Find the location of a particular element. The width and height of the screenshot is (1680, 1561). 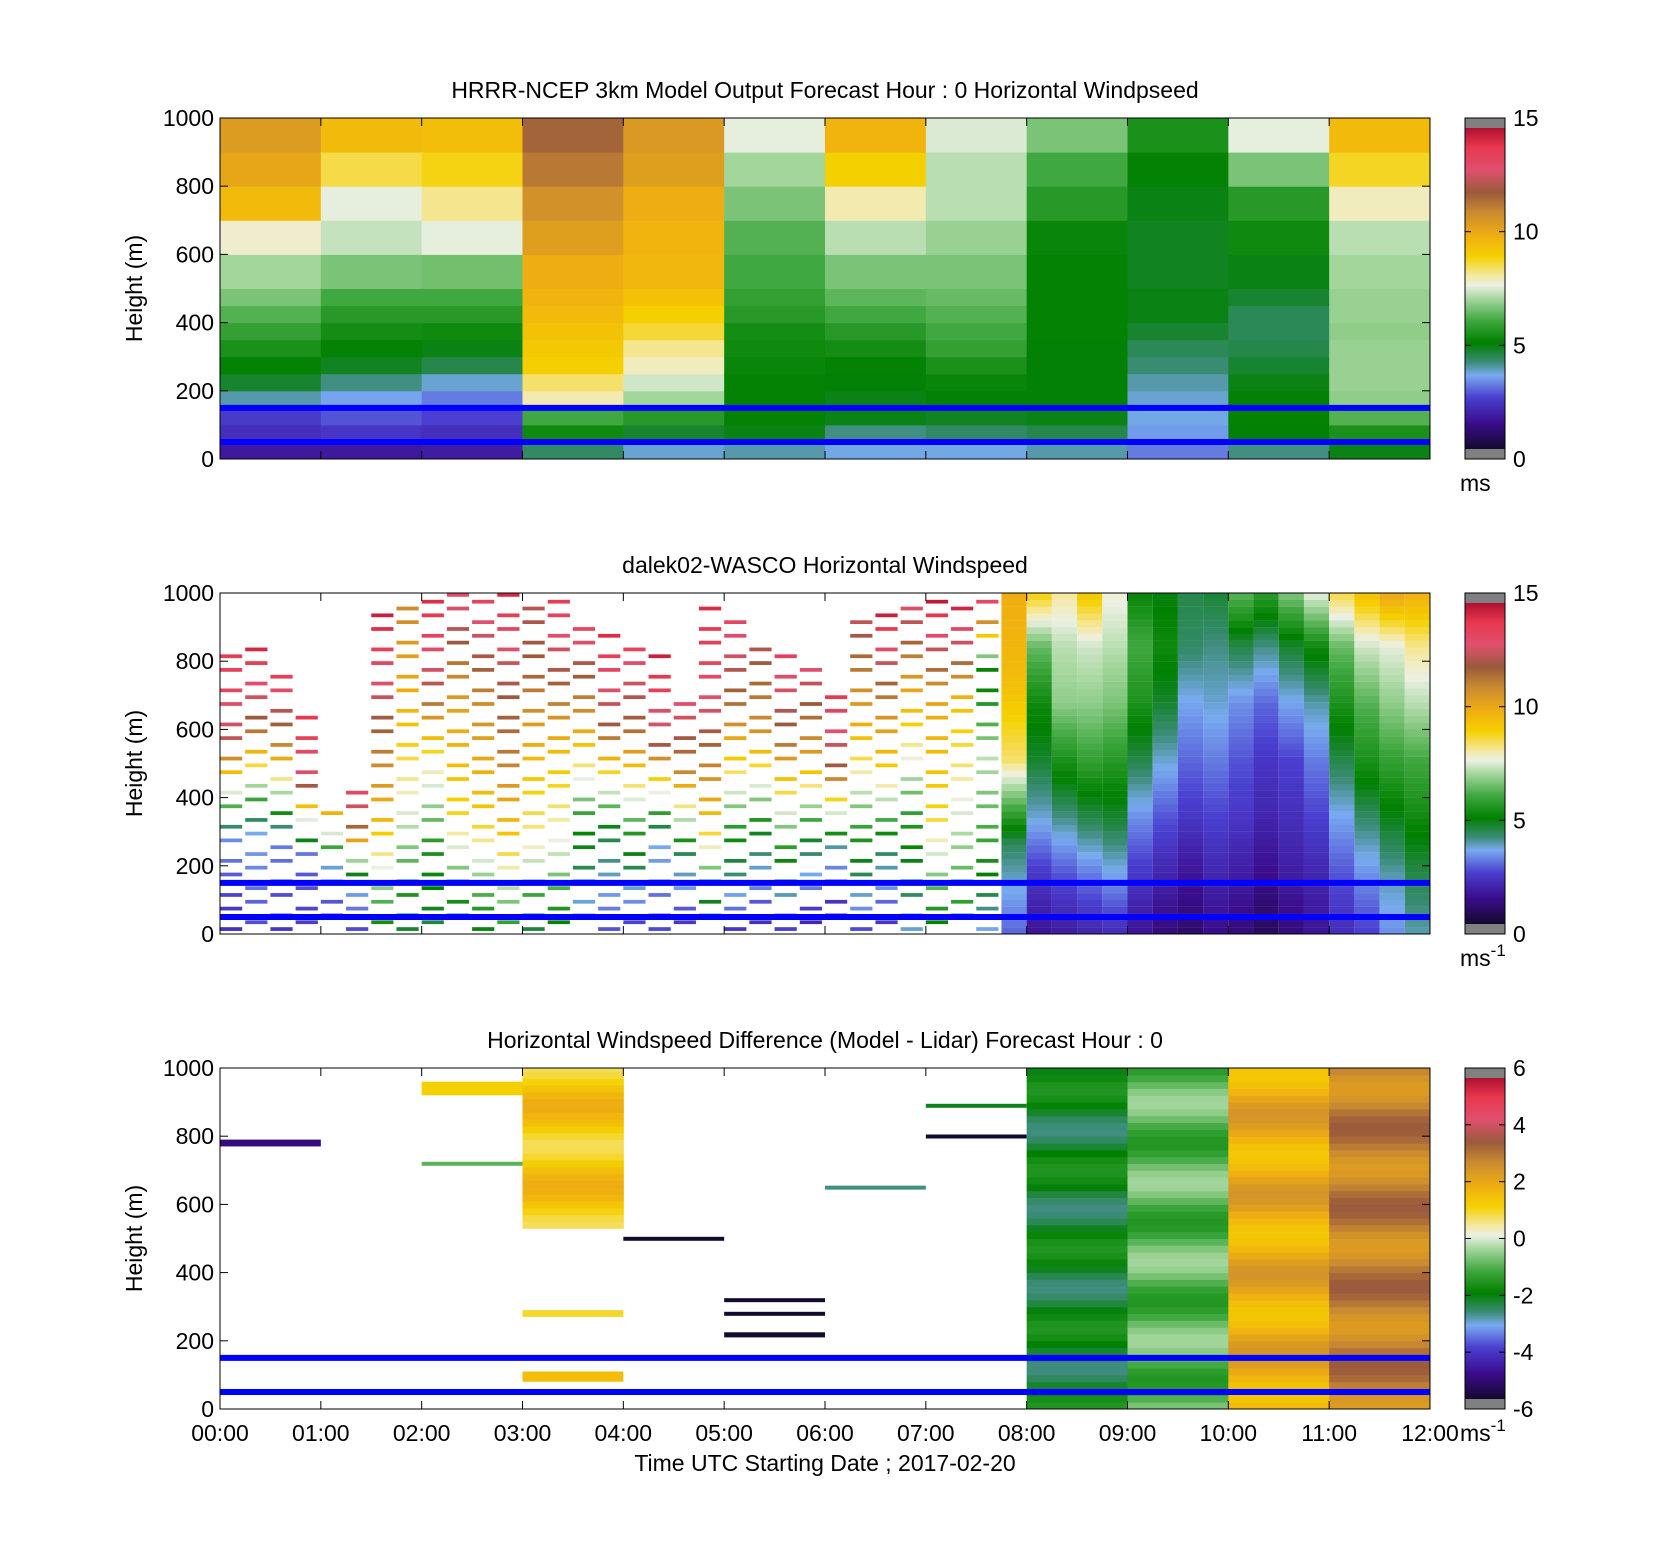

colorbar-tick-label: 10 is located at coordinates (1526, 232).